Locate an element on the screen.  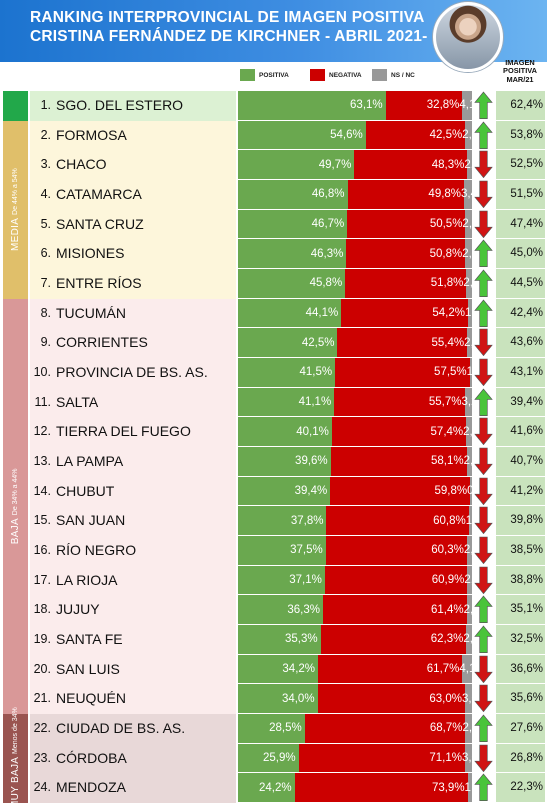
image-positive-prev-value: 53,8% is located at coordinates (526, 134).